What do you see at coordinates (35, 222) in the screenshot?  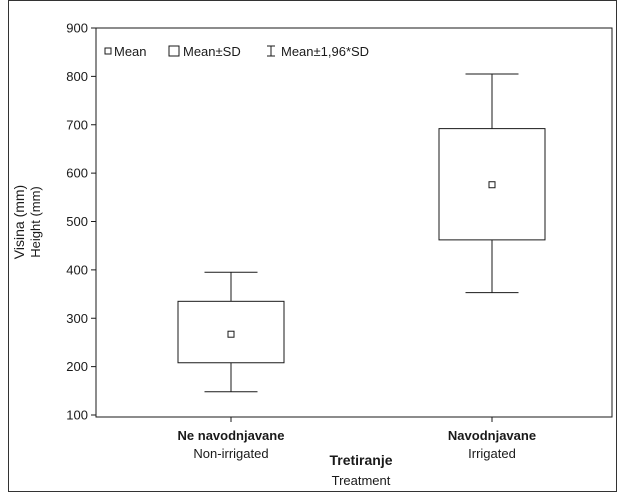 I see `y-axis-subtitle: Height (mm)` at bounding box center [35, 222].